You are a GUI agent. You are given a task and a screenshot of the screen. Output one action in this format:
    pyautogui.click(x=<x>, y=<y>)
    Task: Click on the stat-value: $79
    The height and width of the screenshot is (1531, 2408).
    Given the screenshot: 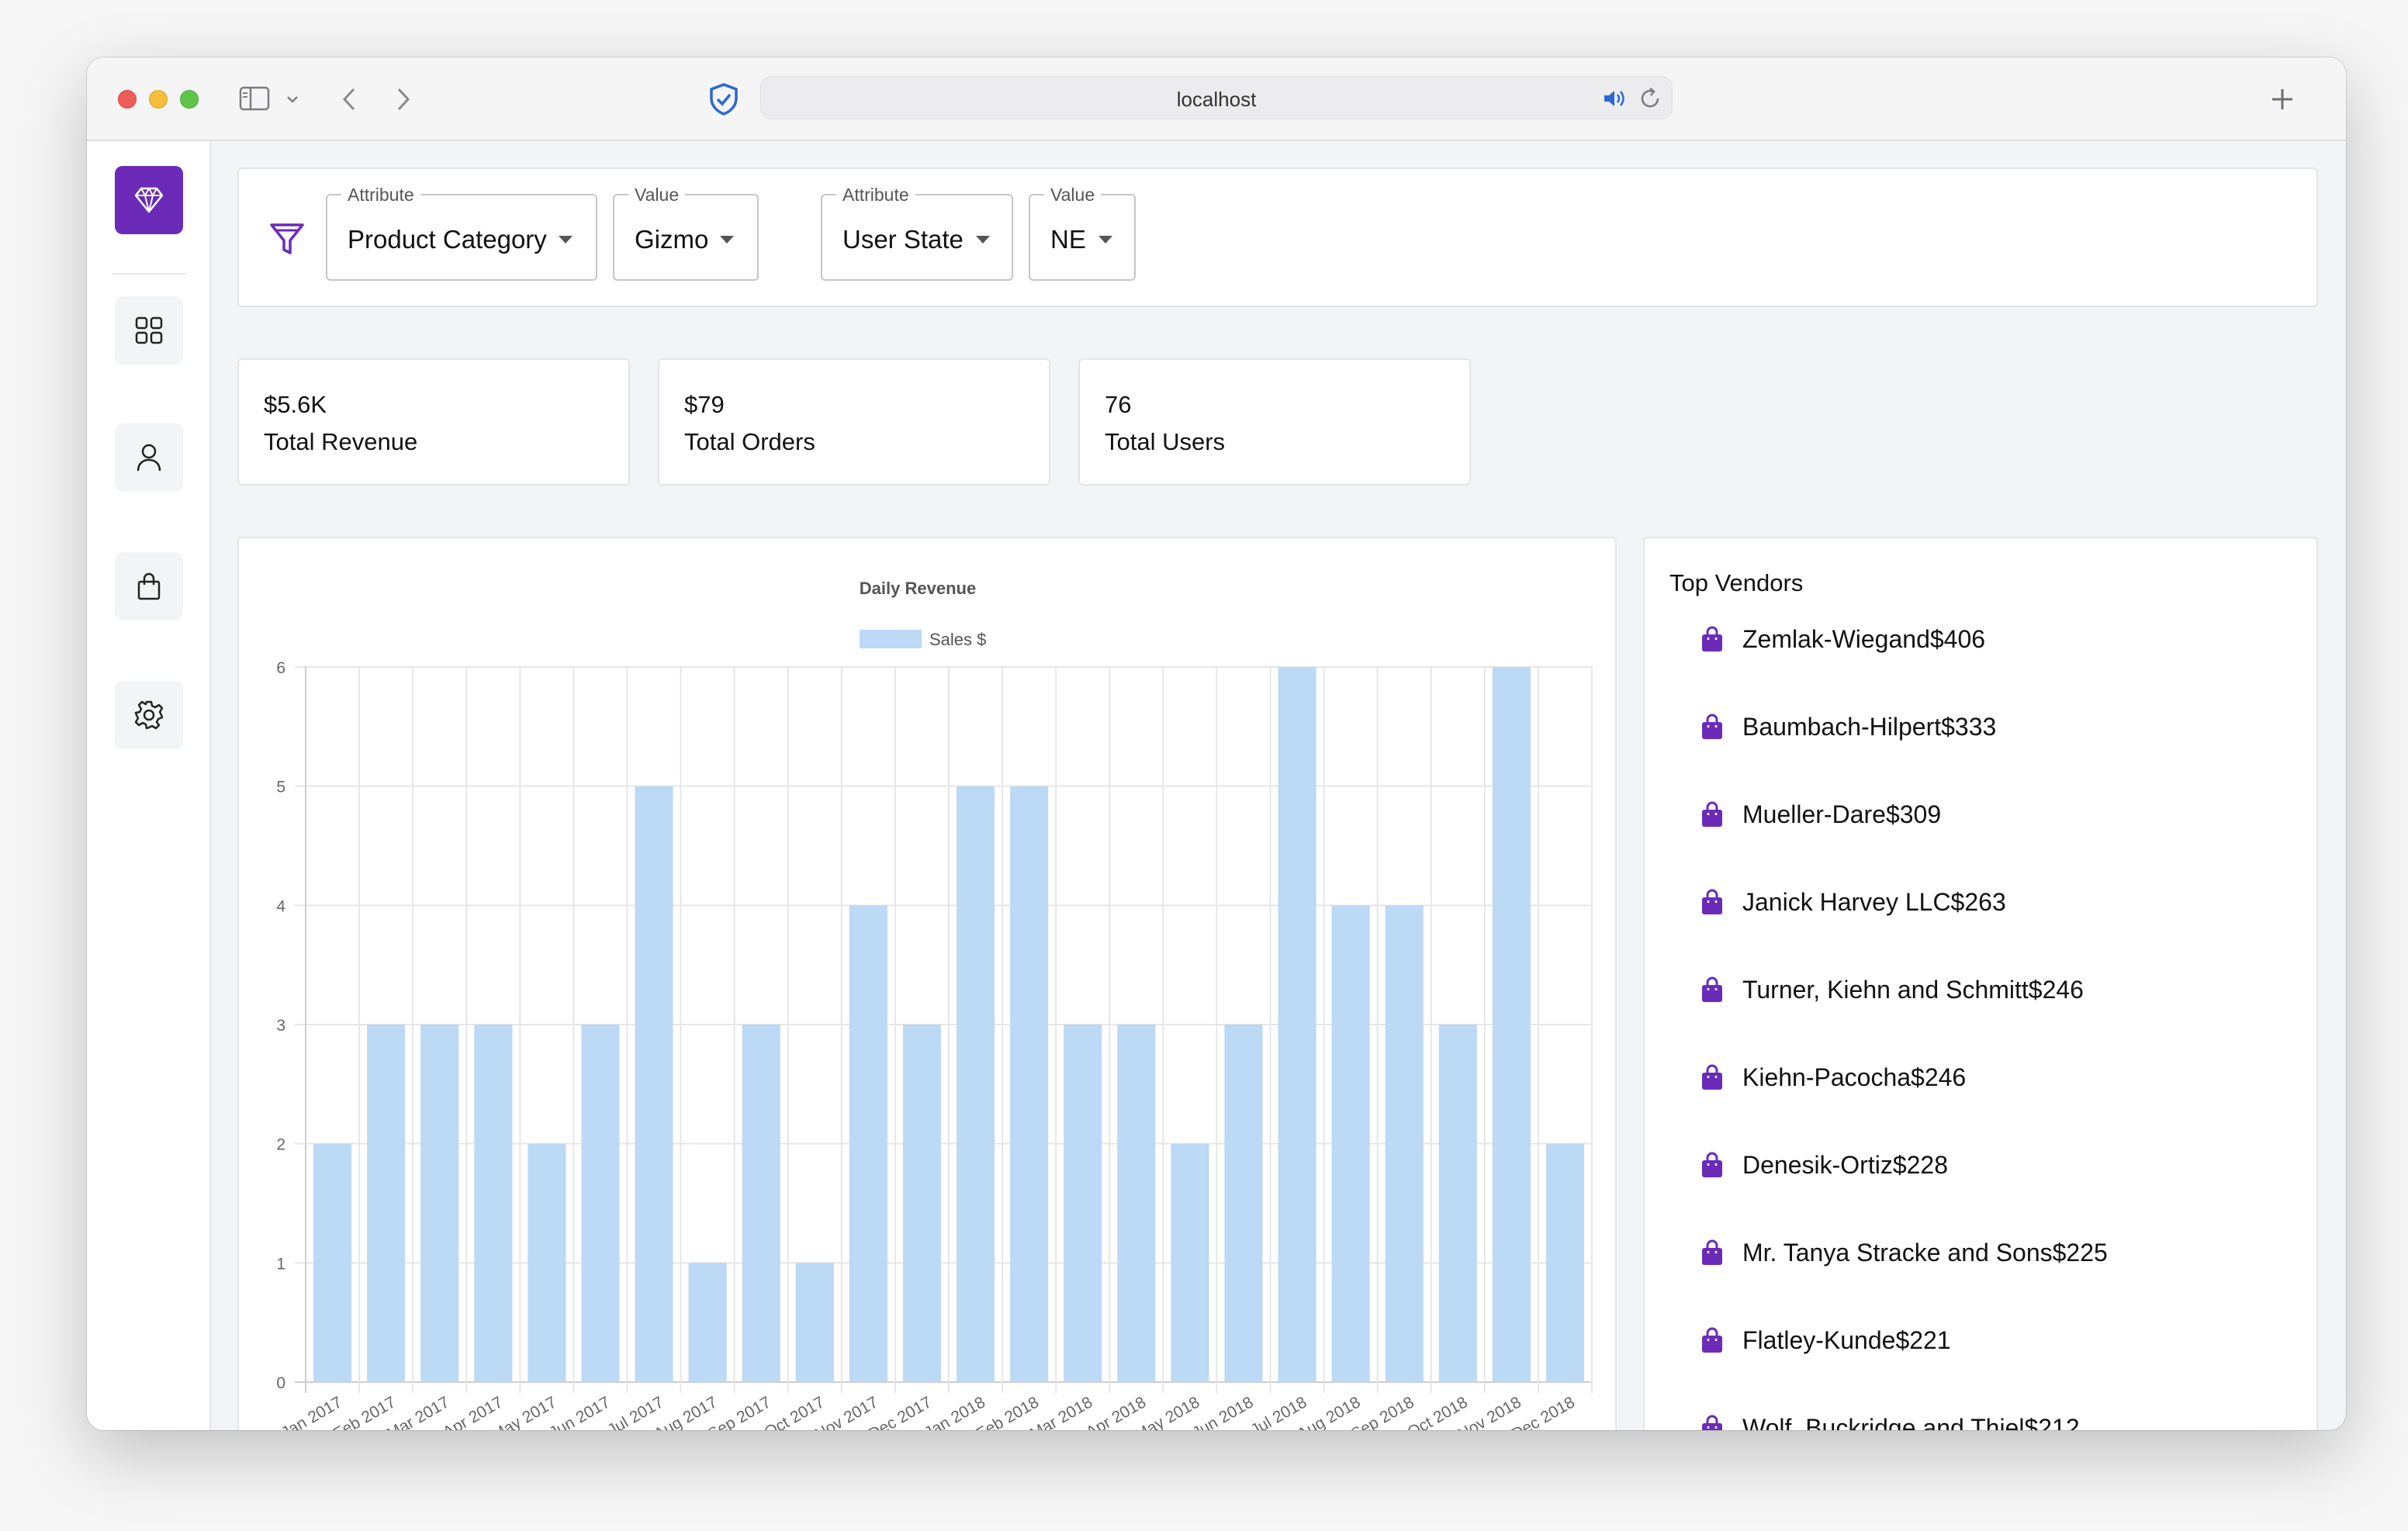 What is the action you would take?
    pyautogui.click(x=704, y=404)
    